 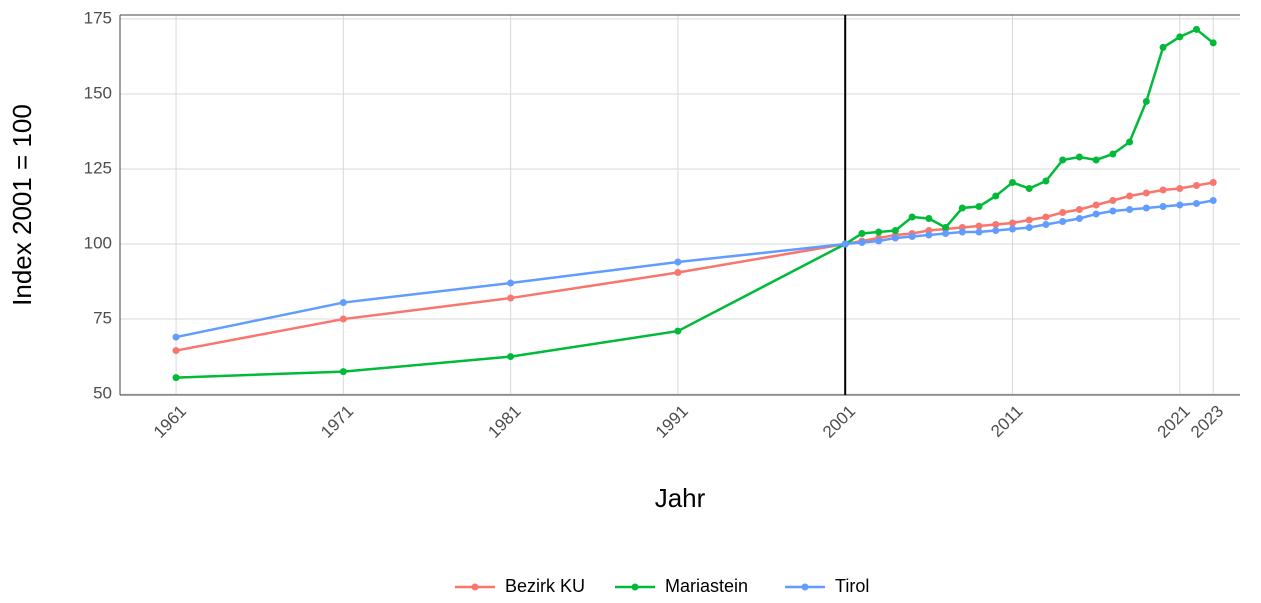 What do you see at coordinates (98, 243) in the screenshot?
I see `y-tick-label: 100` at bounding box center [98, 243].